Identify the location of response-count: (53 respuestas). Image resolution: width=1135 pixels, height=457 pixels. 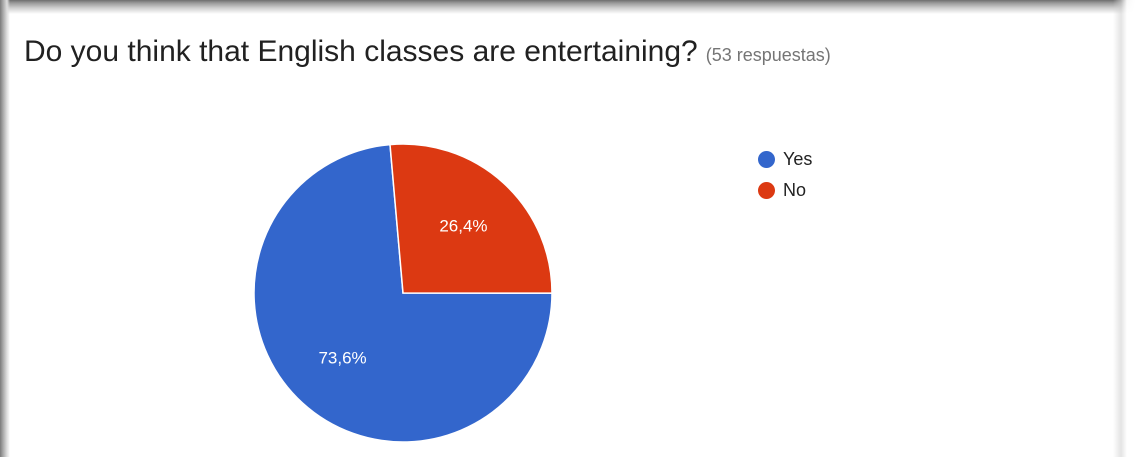
(768, 55).